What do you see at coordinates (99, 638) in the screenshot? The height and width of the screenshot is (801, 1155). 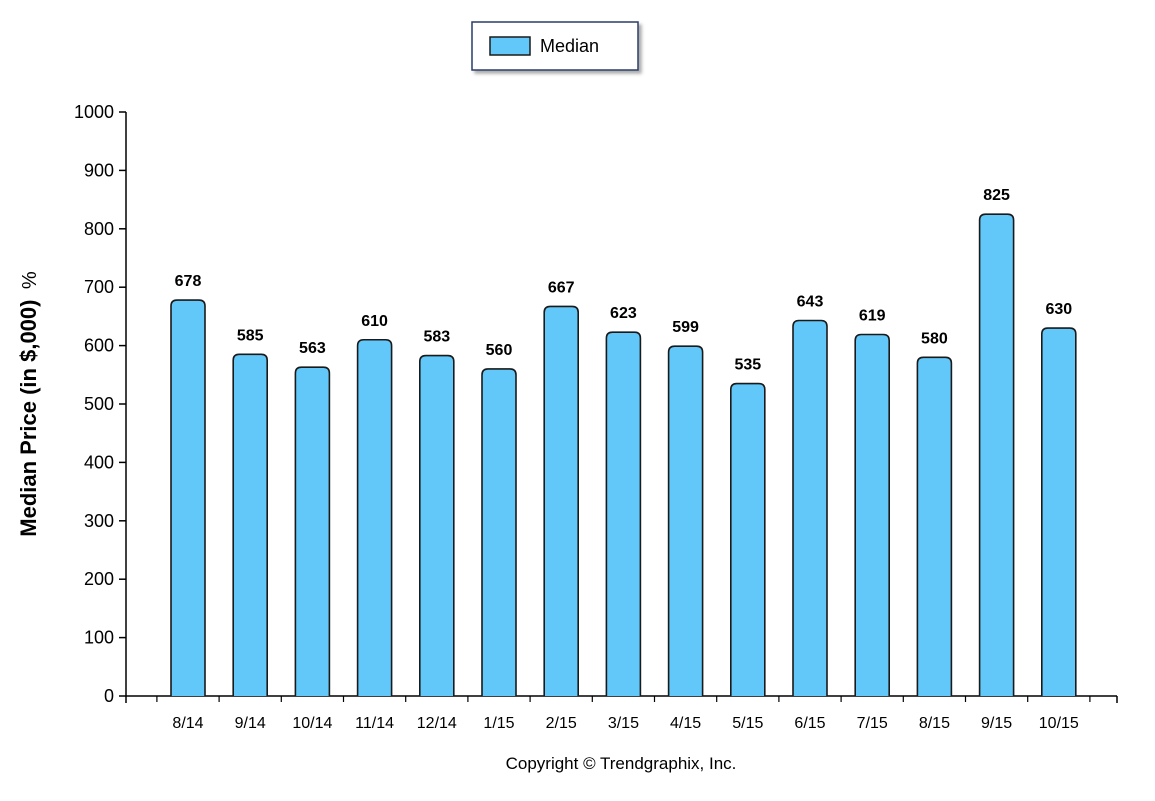 I see `y-tick-label: 100` at bounding box center [99, 638].